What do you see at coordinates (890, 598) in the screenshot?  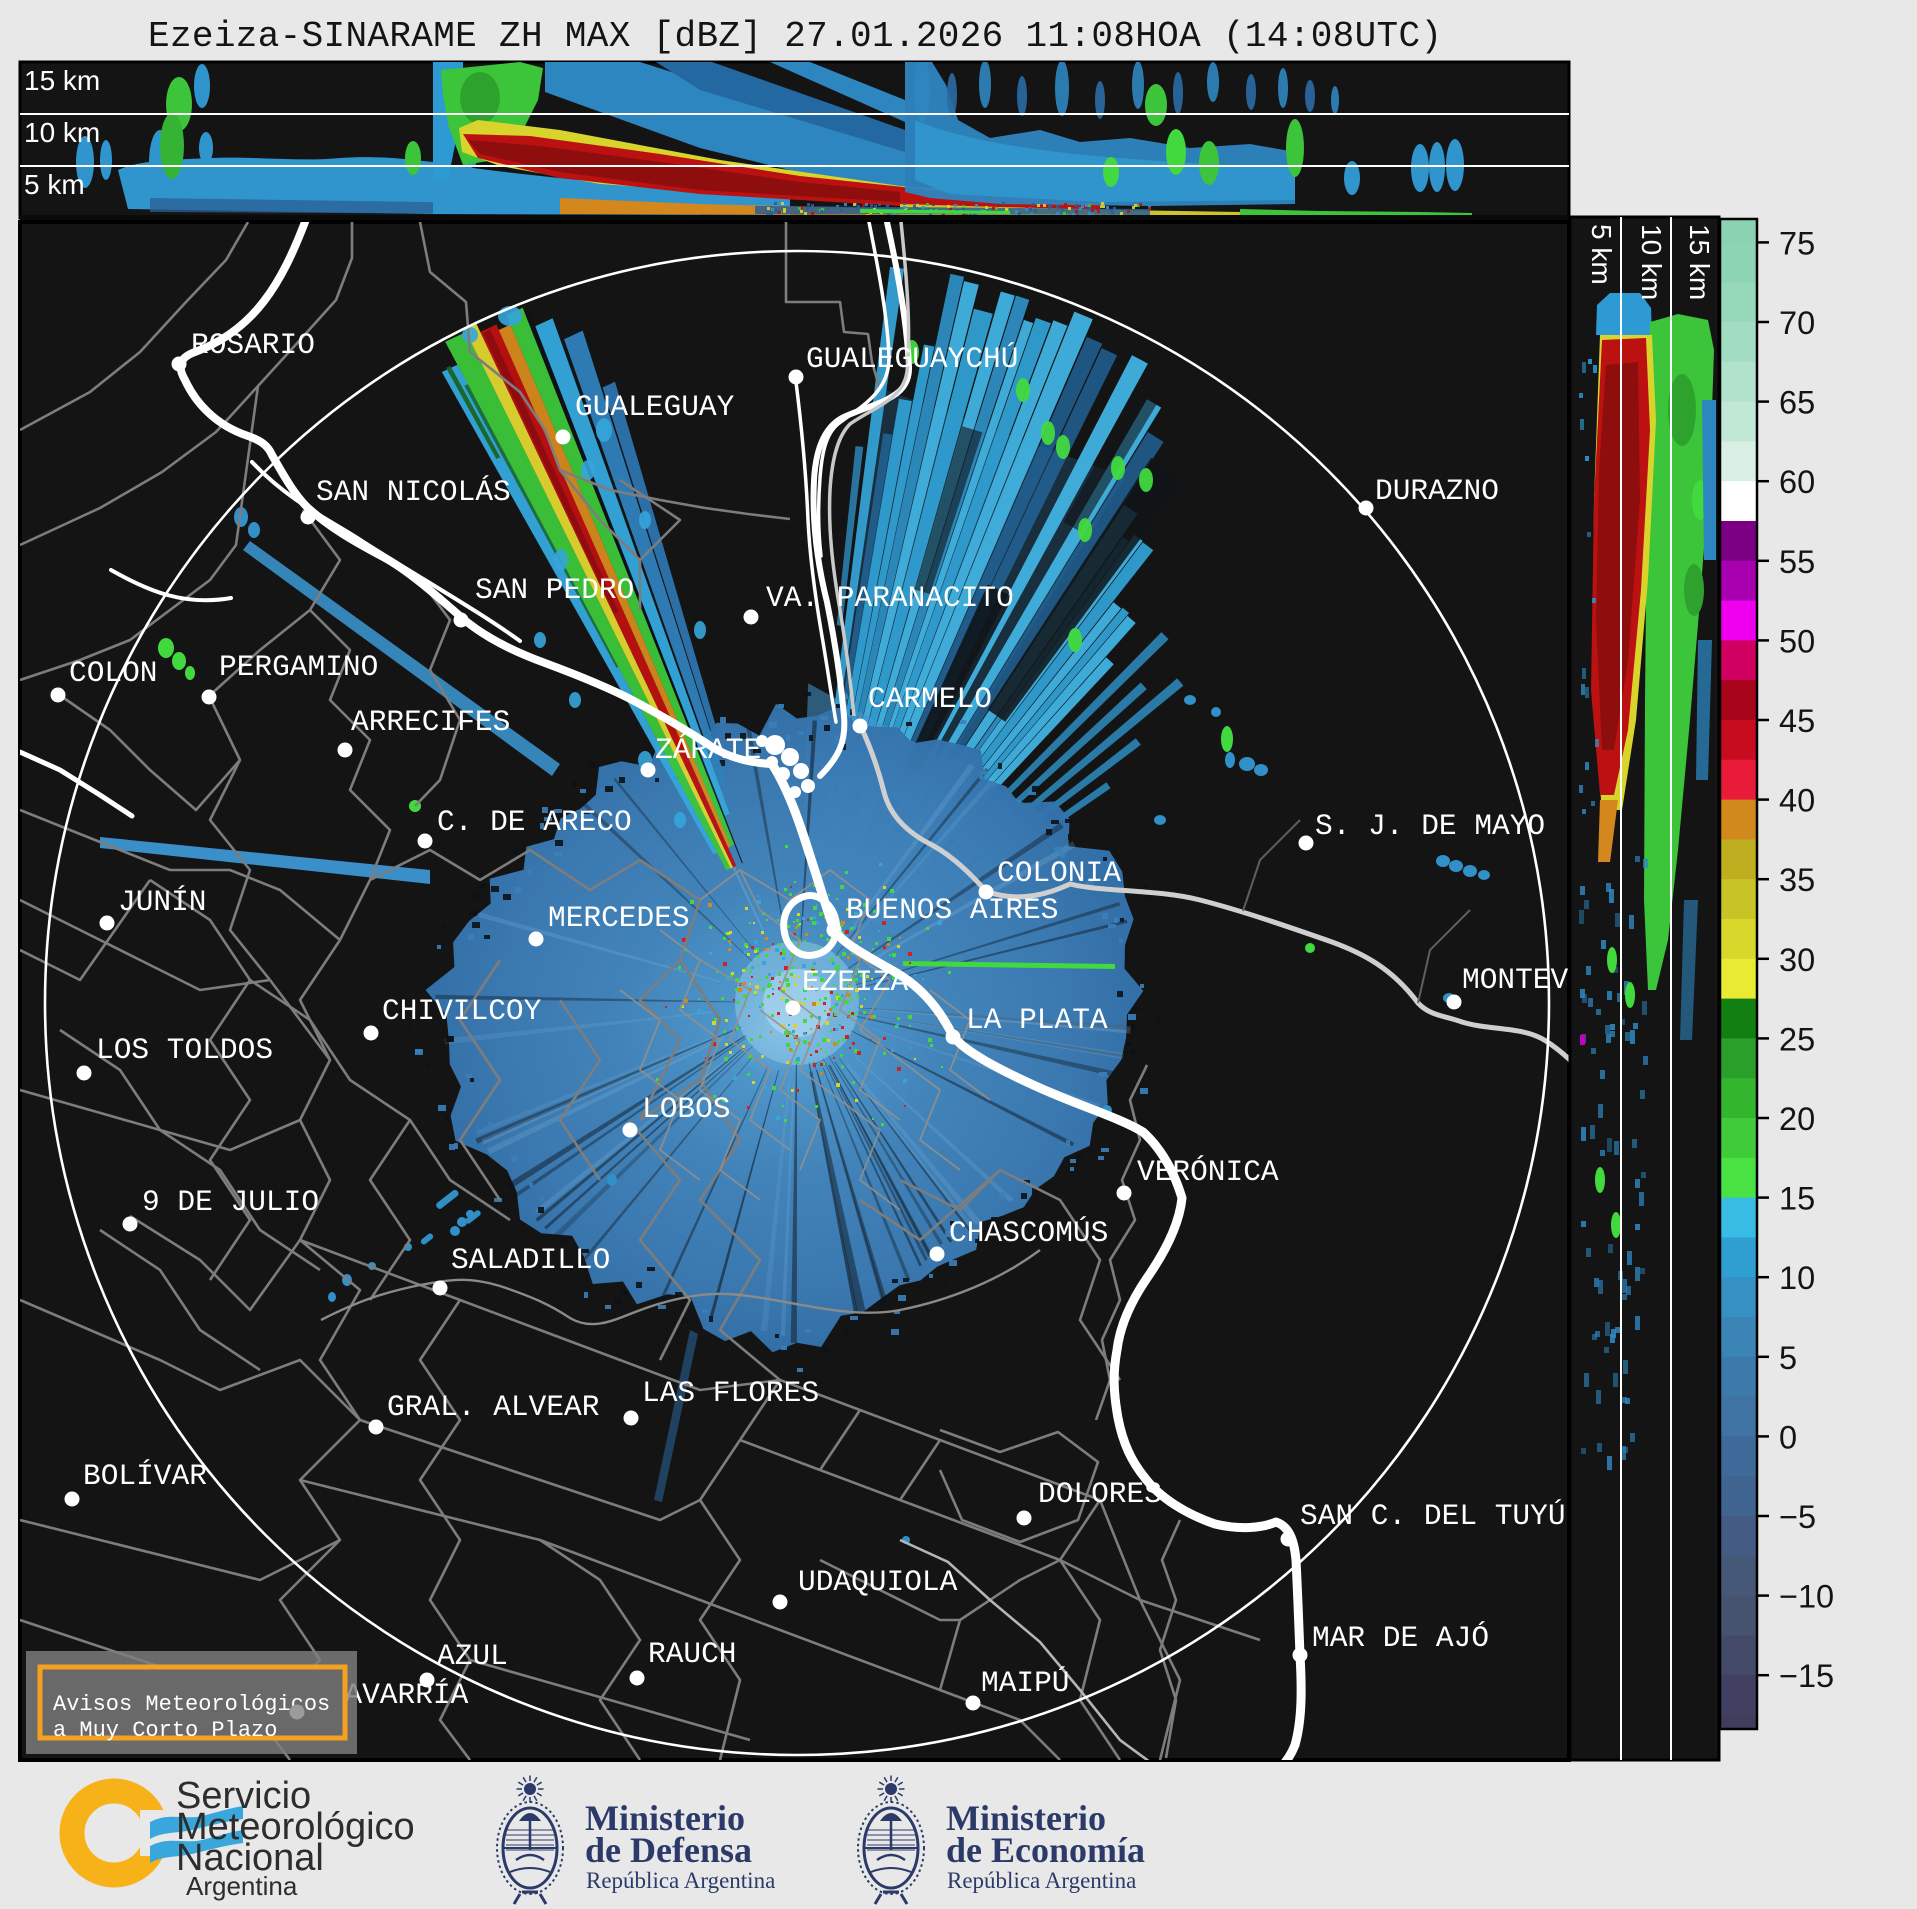 I see `svg-text: VA. PARANACITO` at bounding box center [890, 598].